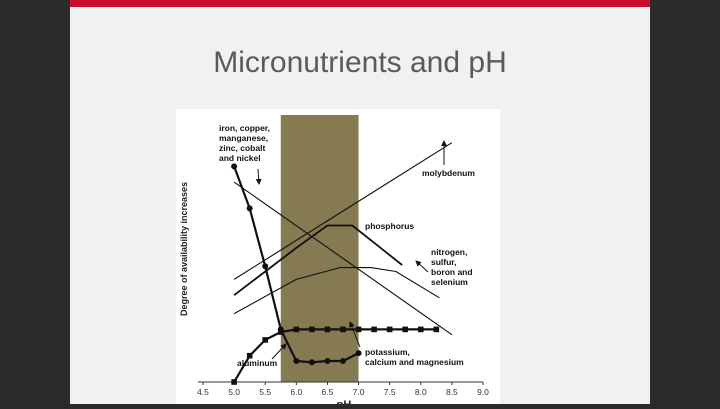 Image resolution: width=720 pixels, height=409 pixels. Describe the element at coordinates (318, 260) in the screenshot. I see `phosphorus-series-line` at that location.